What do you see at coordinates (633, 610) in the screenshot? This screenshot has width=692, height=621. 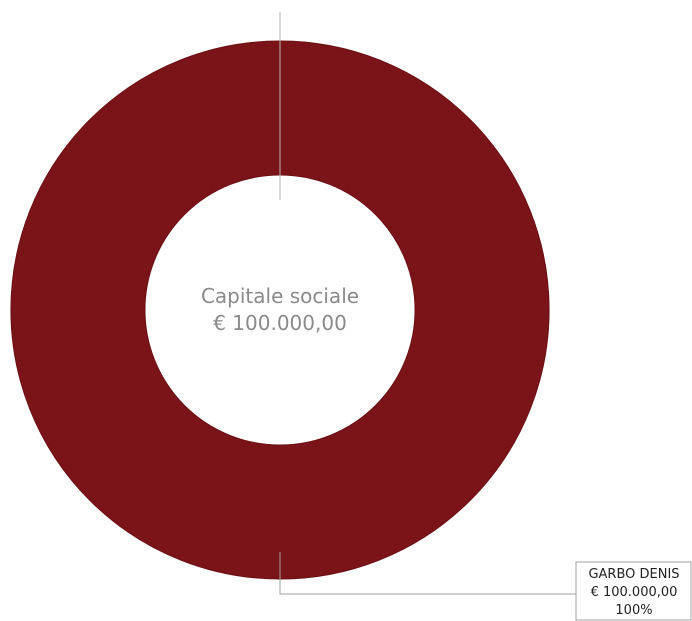 I see `callout-percent: 100%` at bounding box center [633, 610].